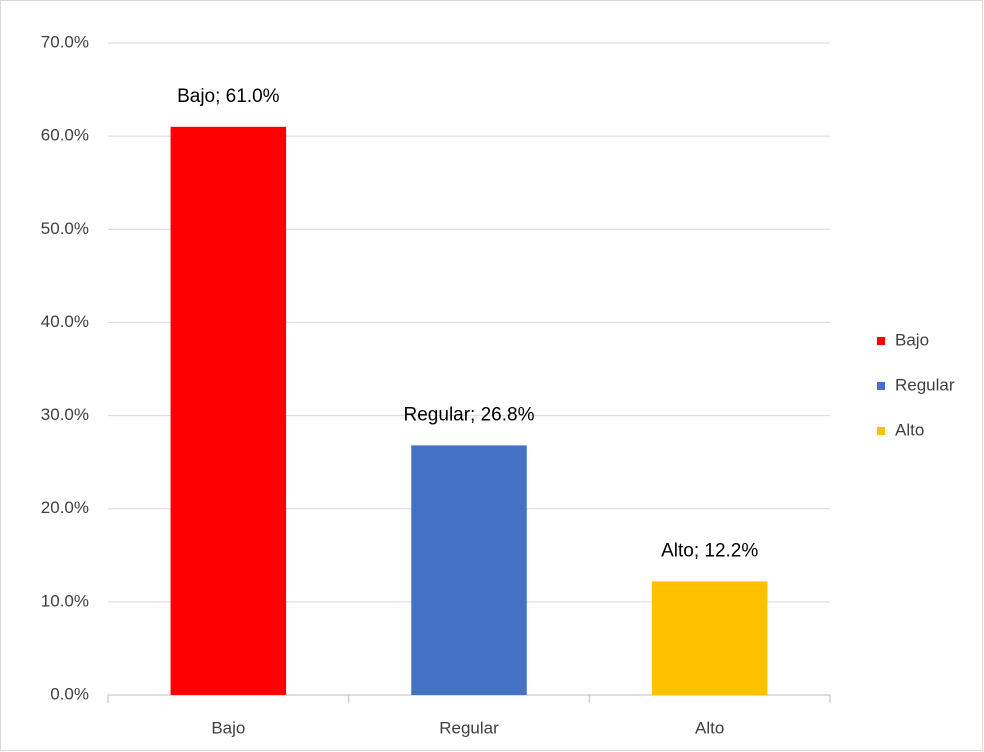 The width and height of the screenshot is (984, 752). I want to click on y-tick-label: 10.0%, so click(65, 600).